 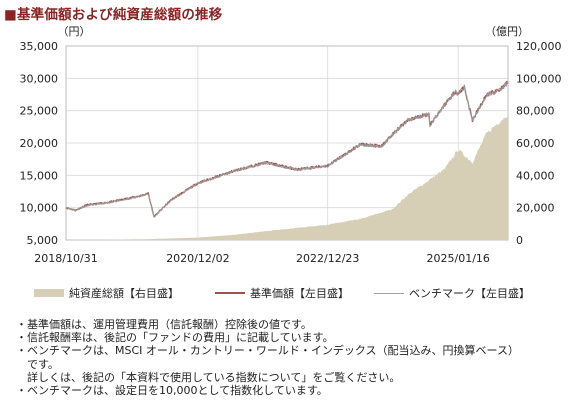 I want to click on left-tick-label: 20,000, so click(x=39, y=143).